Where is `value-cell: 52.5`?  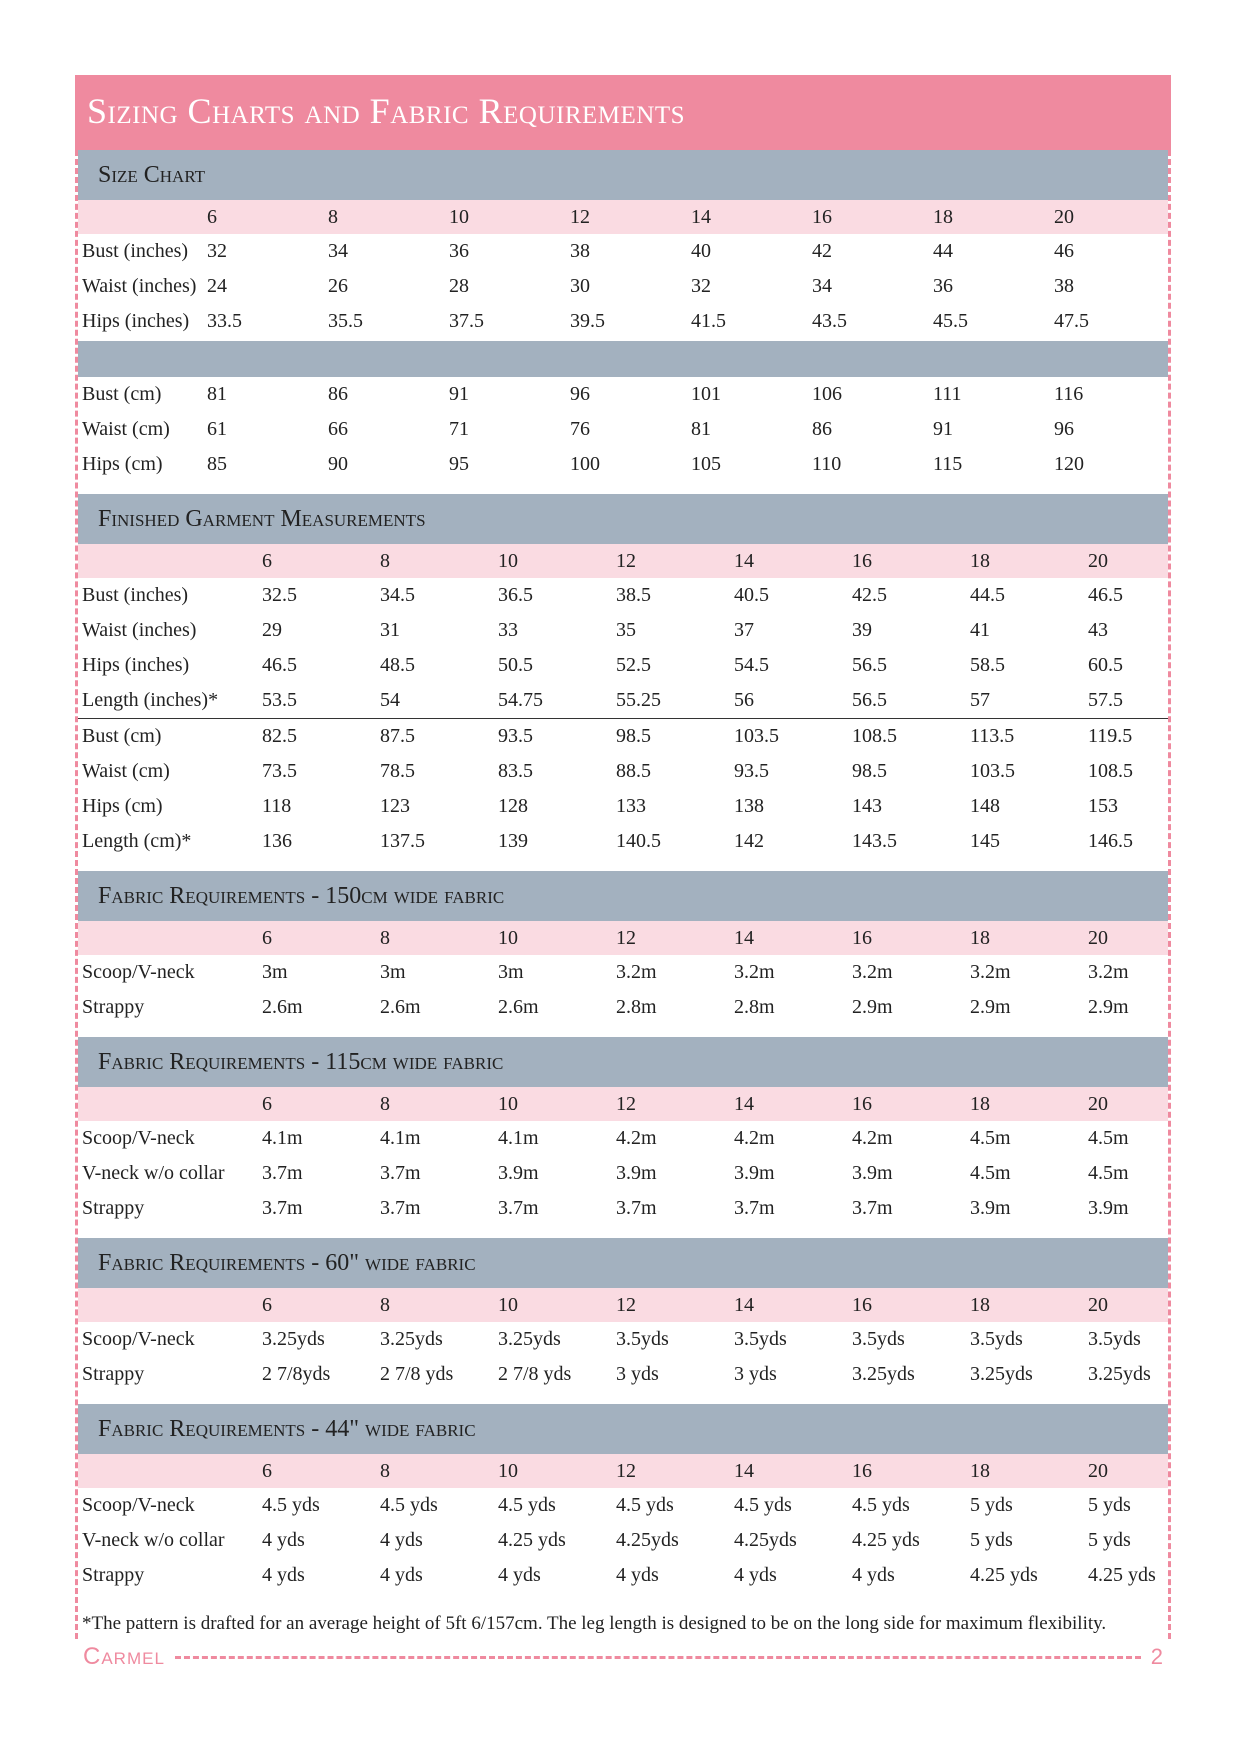 value-cell: 52.5 is located at coordinates (633, 665).